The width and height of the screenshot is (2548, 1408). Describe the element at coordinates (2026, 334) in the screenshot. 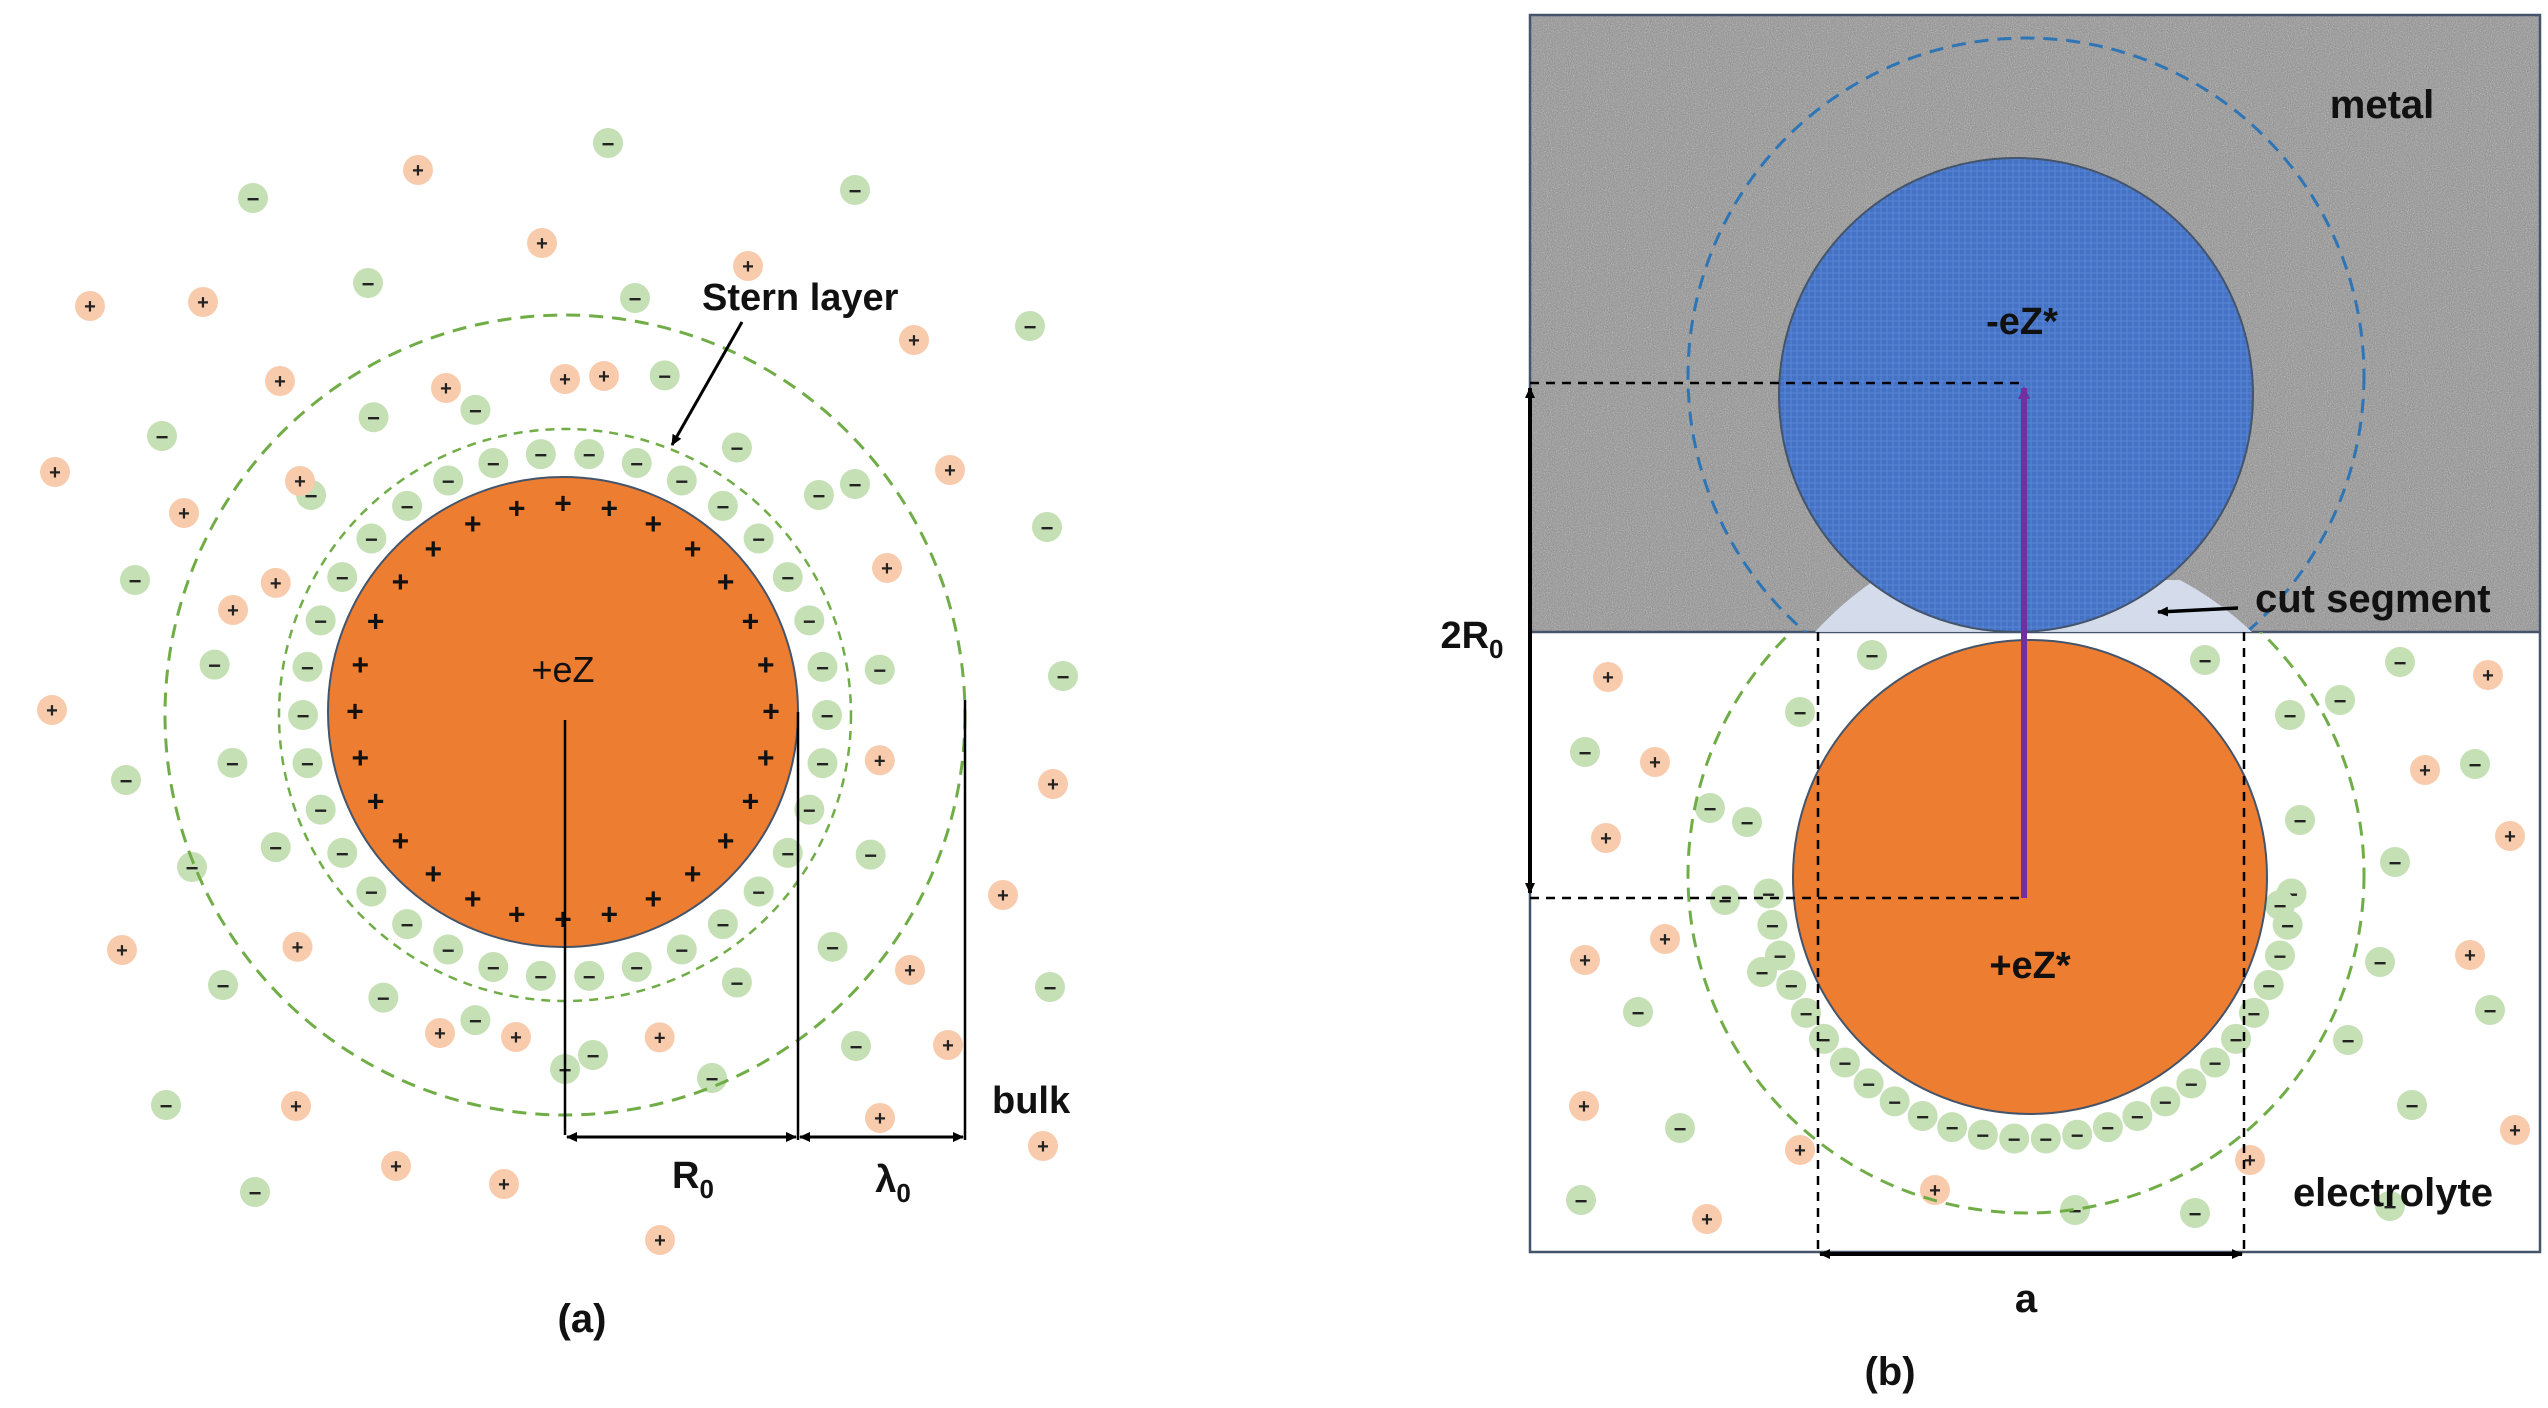

I see `image-layer-boundary` at that location.